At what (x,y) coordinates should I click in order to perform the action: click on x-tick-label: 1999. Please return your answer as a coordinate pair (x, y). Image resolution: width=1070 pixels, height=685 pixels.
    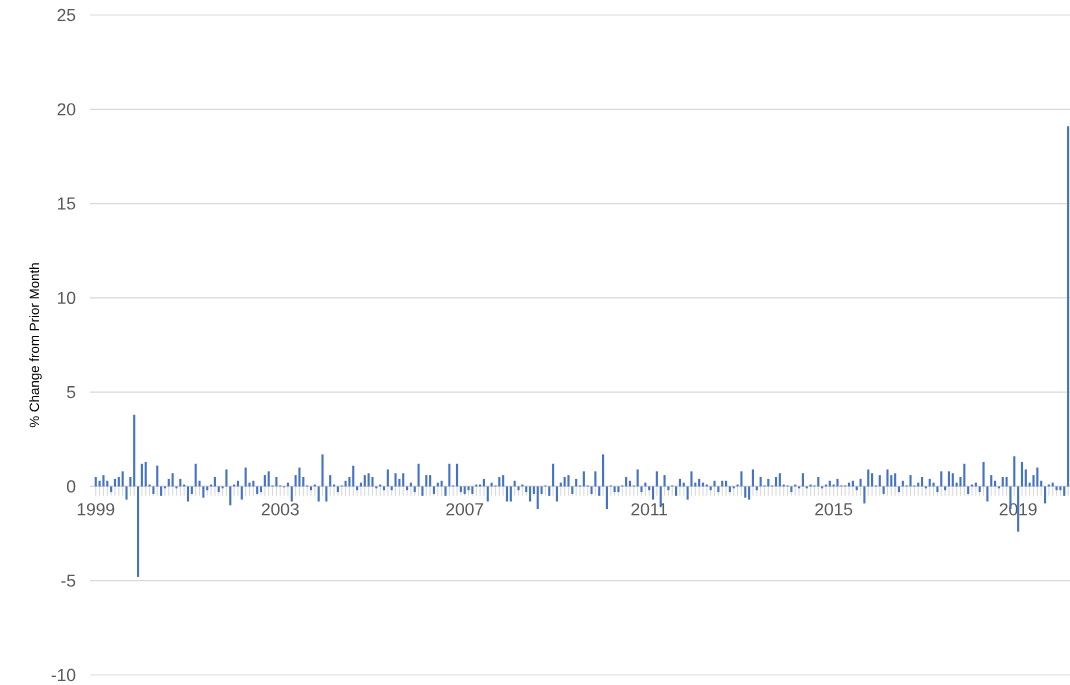
    Looking at the image, I should click on (96, 509).